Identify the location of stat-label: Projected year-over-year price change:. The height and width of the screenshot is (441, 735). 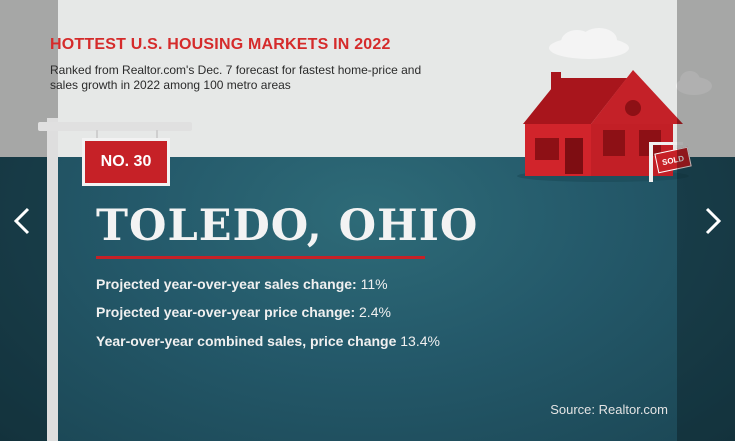
(226, 312).